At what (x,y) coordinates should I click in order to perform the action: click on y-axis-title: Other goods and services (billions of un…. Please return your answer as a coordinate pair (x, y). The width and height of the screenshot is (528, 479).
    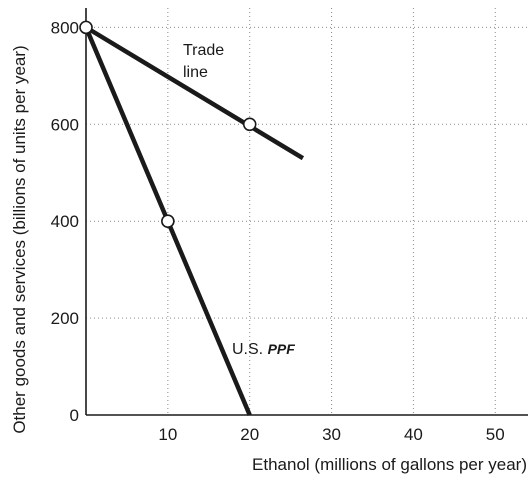
    Looking at the image, I should click on (19, 239).